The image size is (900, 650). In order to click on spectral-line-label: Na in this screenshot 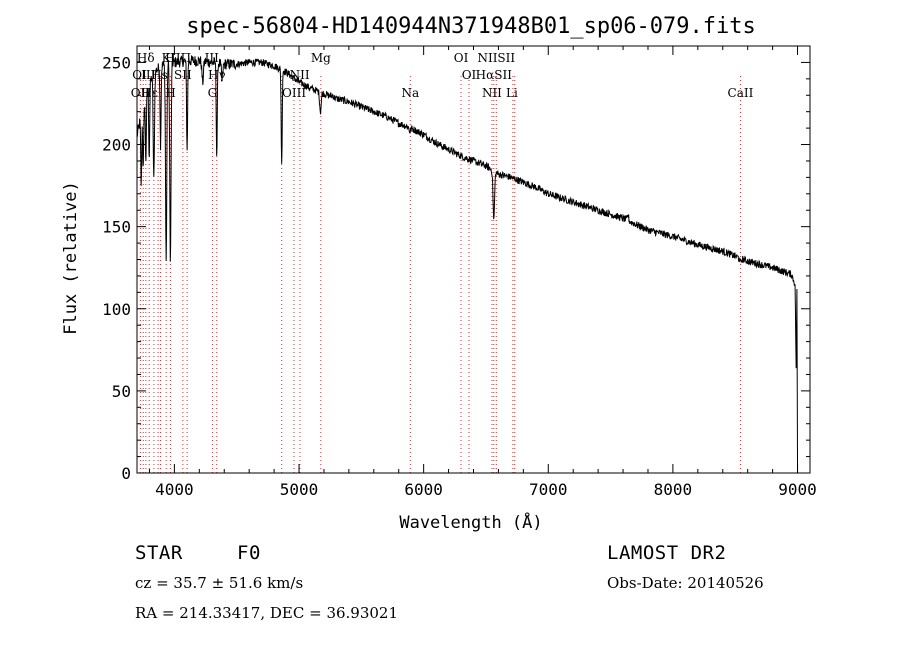, I will do `click(410, 93)`.